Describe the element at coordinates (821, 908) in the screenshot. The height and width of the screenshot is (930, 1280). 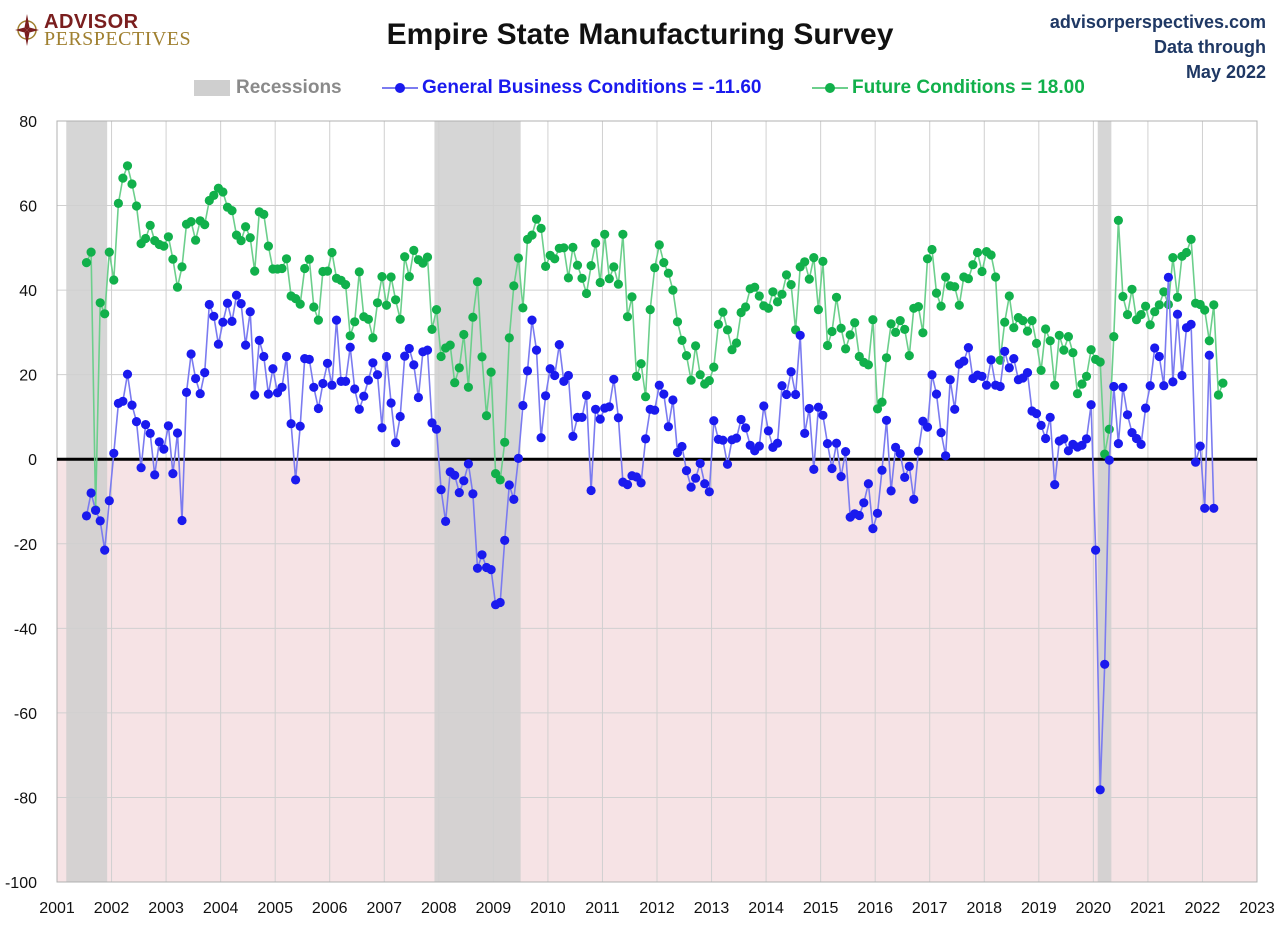
I see `x-tick-label: 2015` at that location.